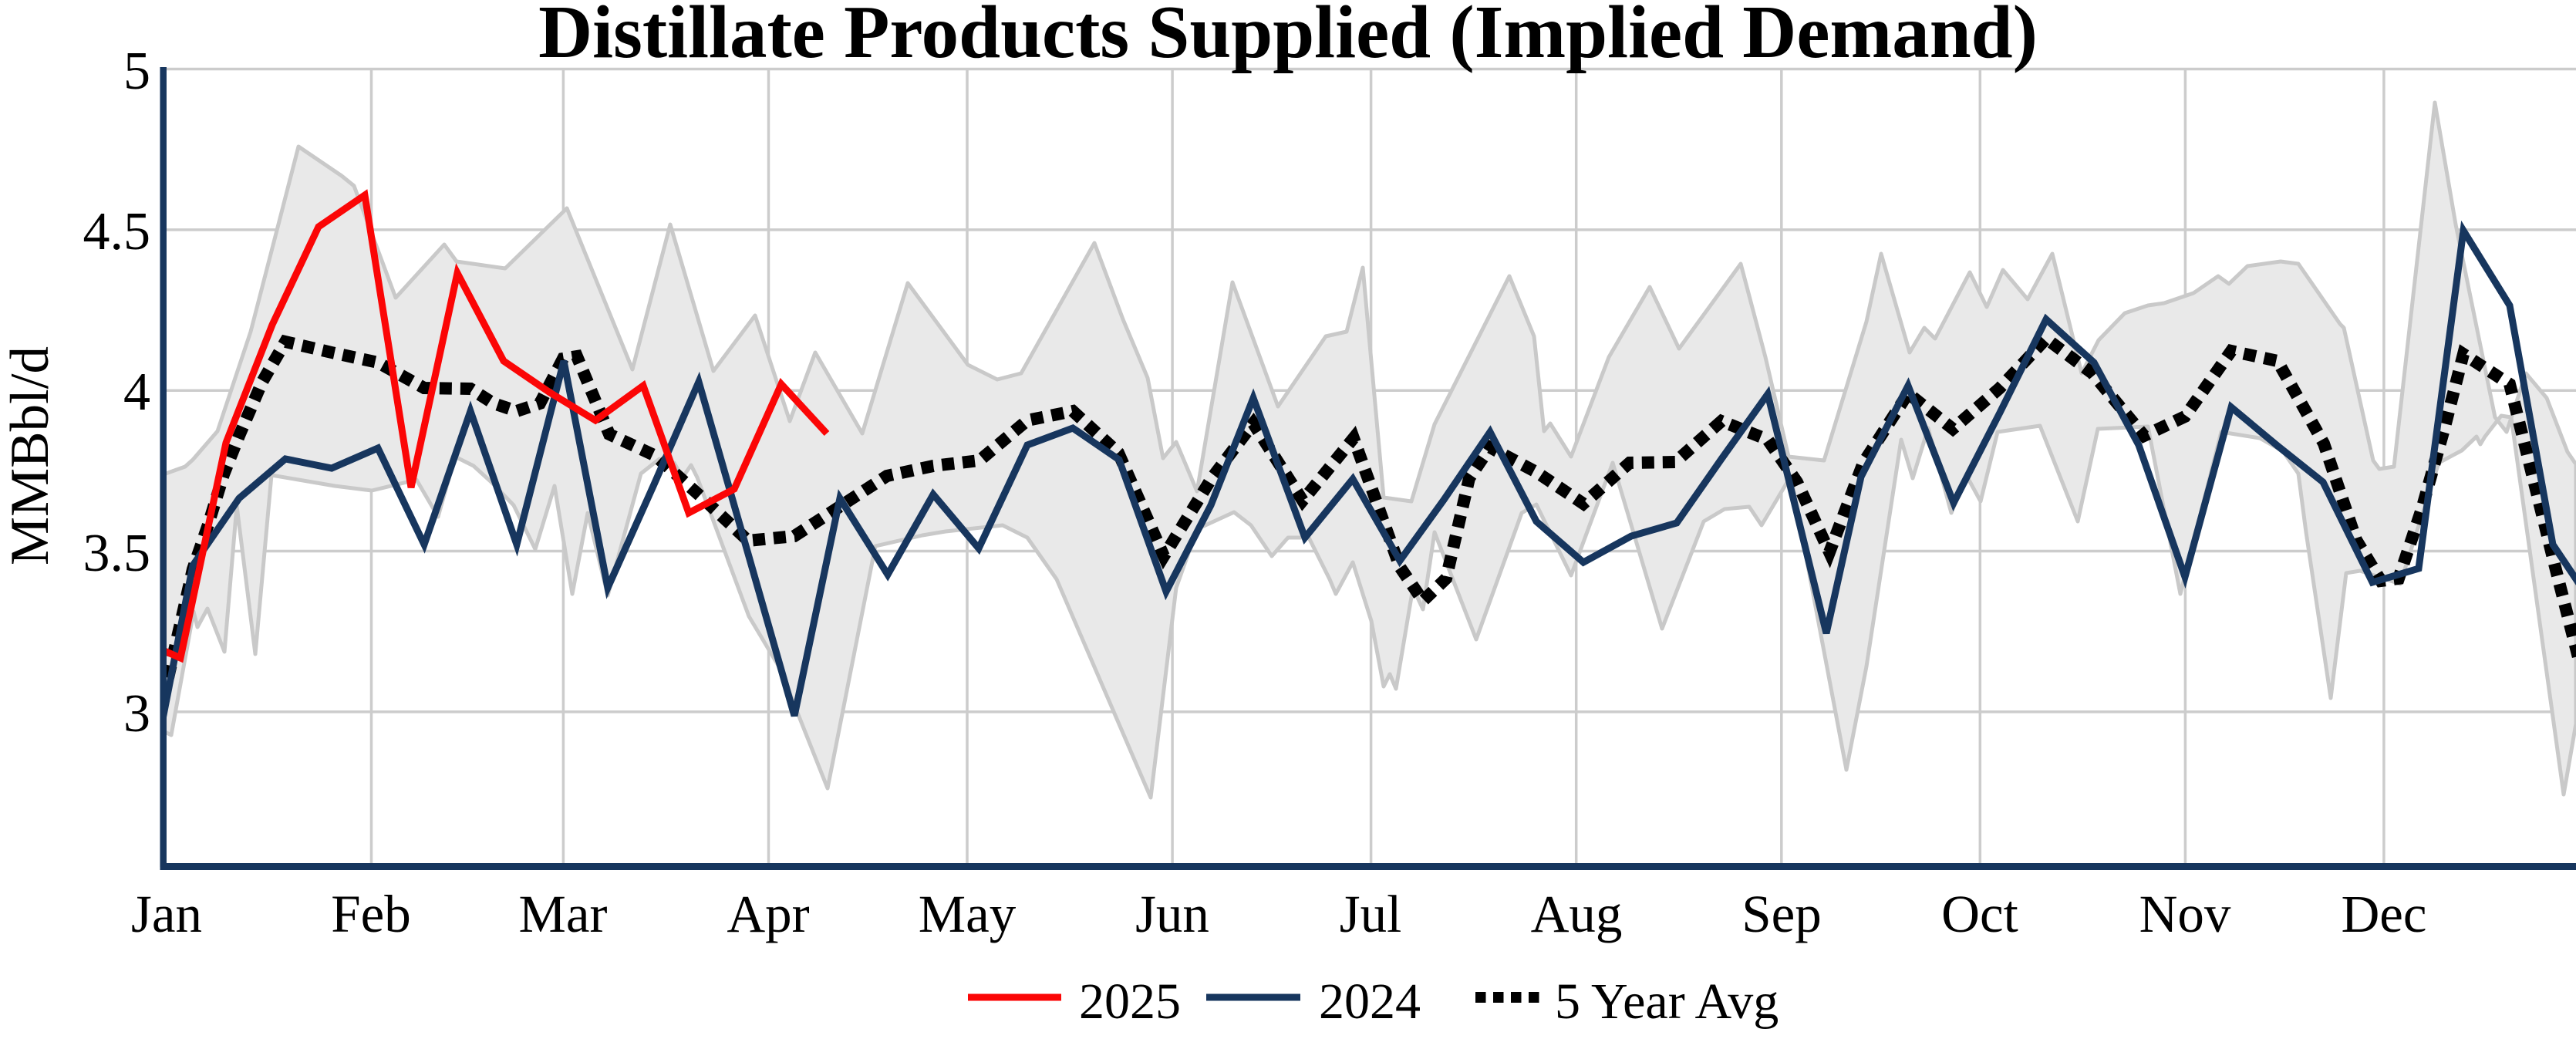 The image size is (2576, 1049). I want to click on svg-text: Feb, so click(371, 914).